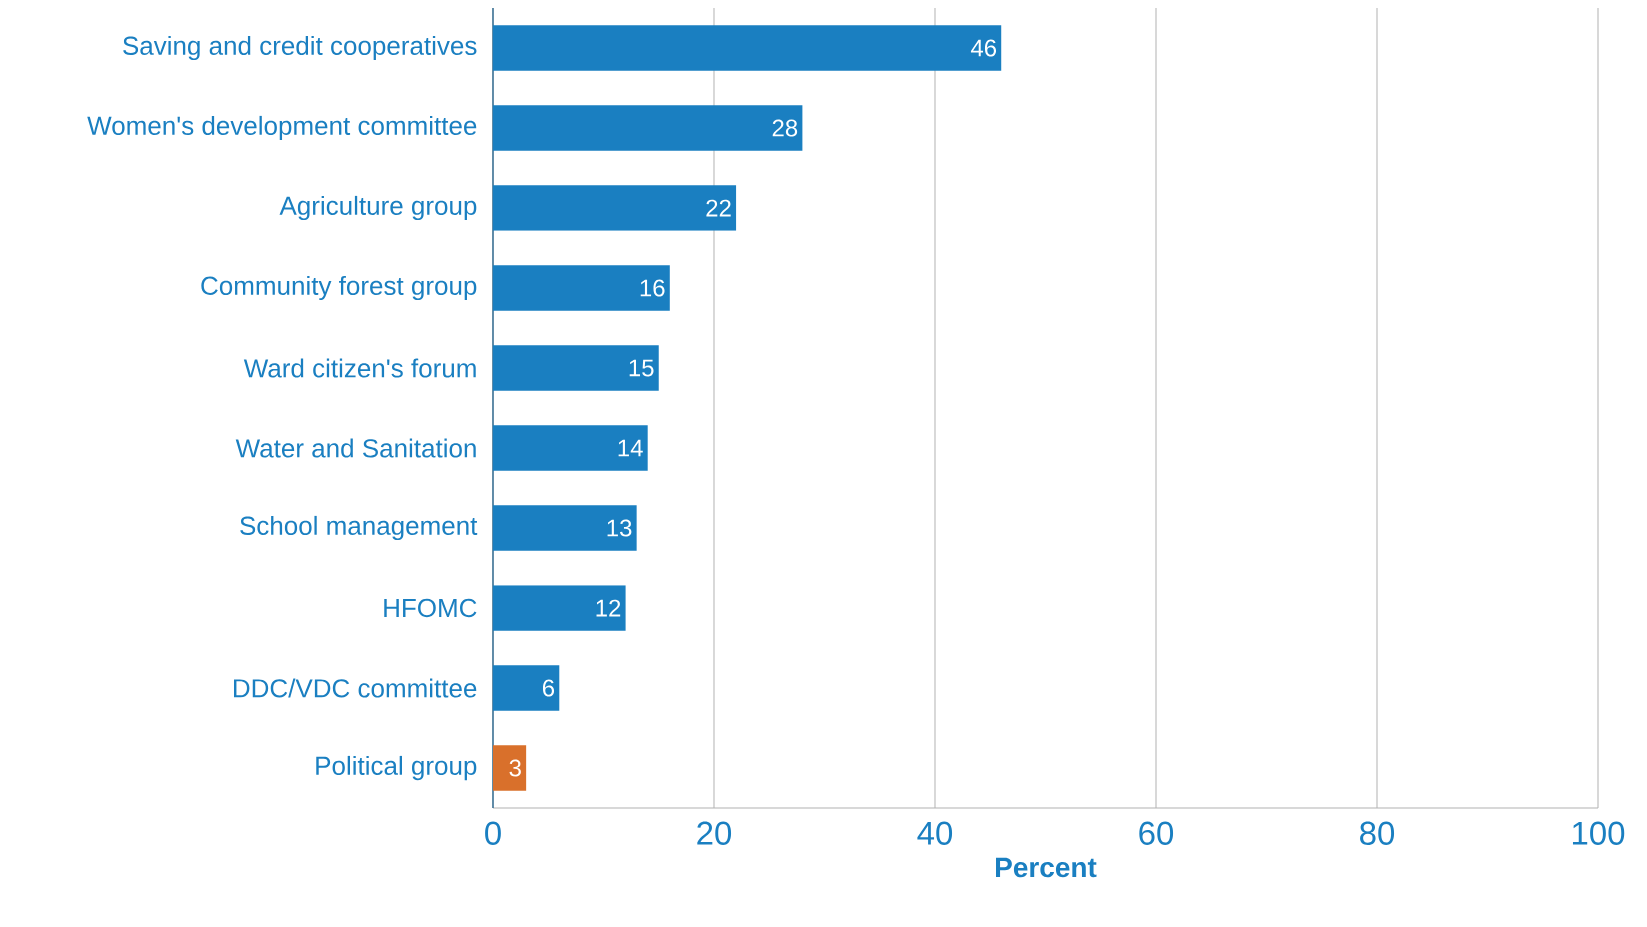 Image resolution: width=1647 pixels, height=927 pixels. Describe the element at coordinates (282, 128) in the screenshot. I see `y-tick-label: Women's development committee` at that location.